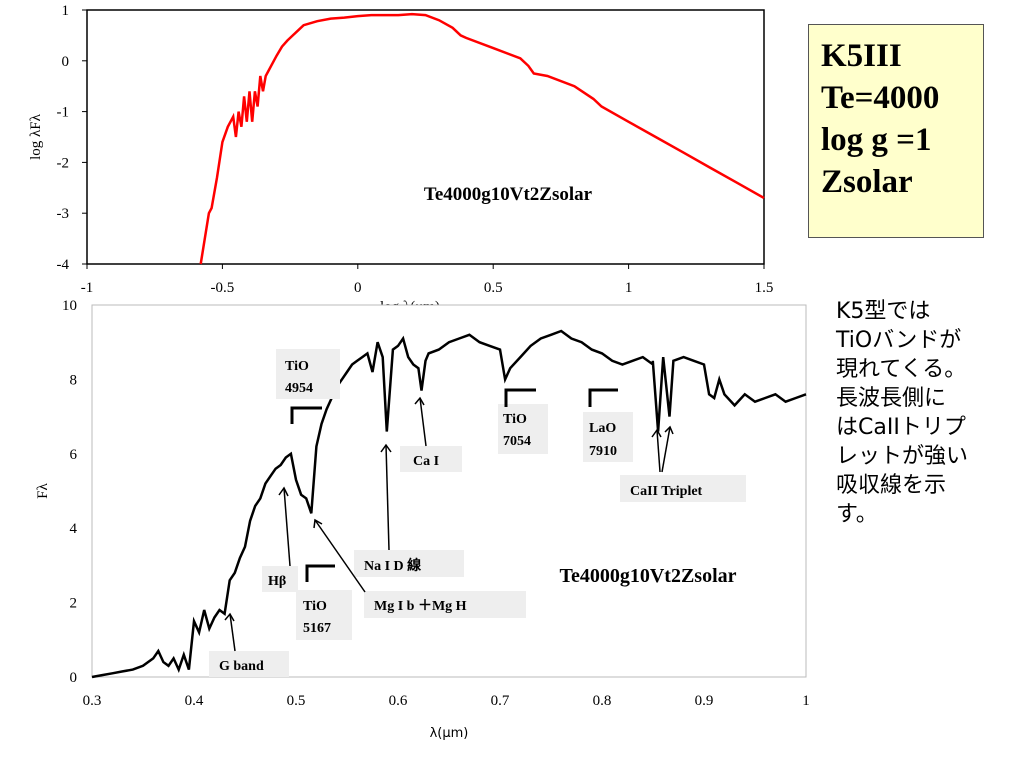 The image size is (1024, 768). I want to click on annotation-text: CaII Triplet, so click(666, 491).